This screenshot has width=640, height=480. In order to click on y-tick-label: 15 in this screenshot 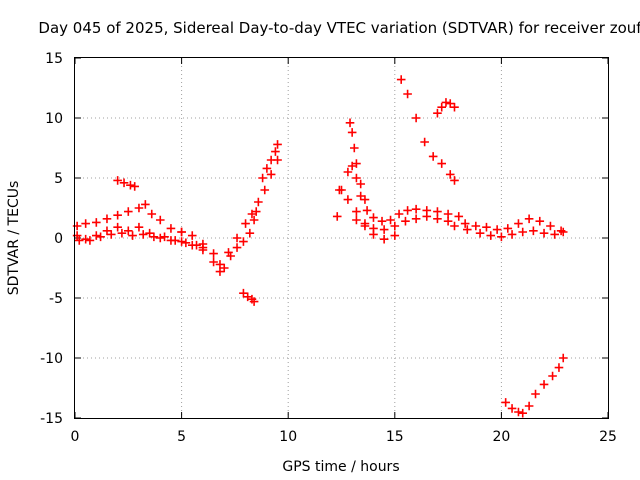, I will do `click(54, 59)`.